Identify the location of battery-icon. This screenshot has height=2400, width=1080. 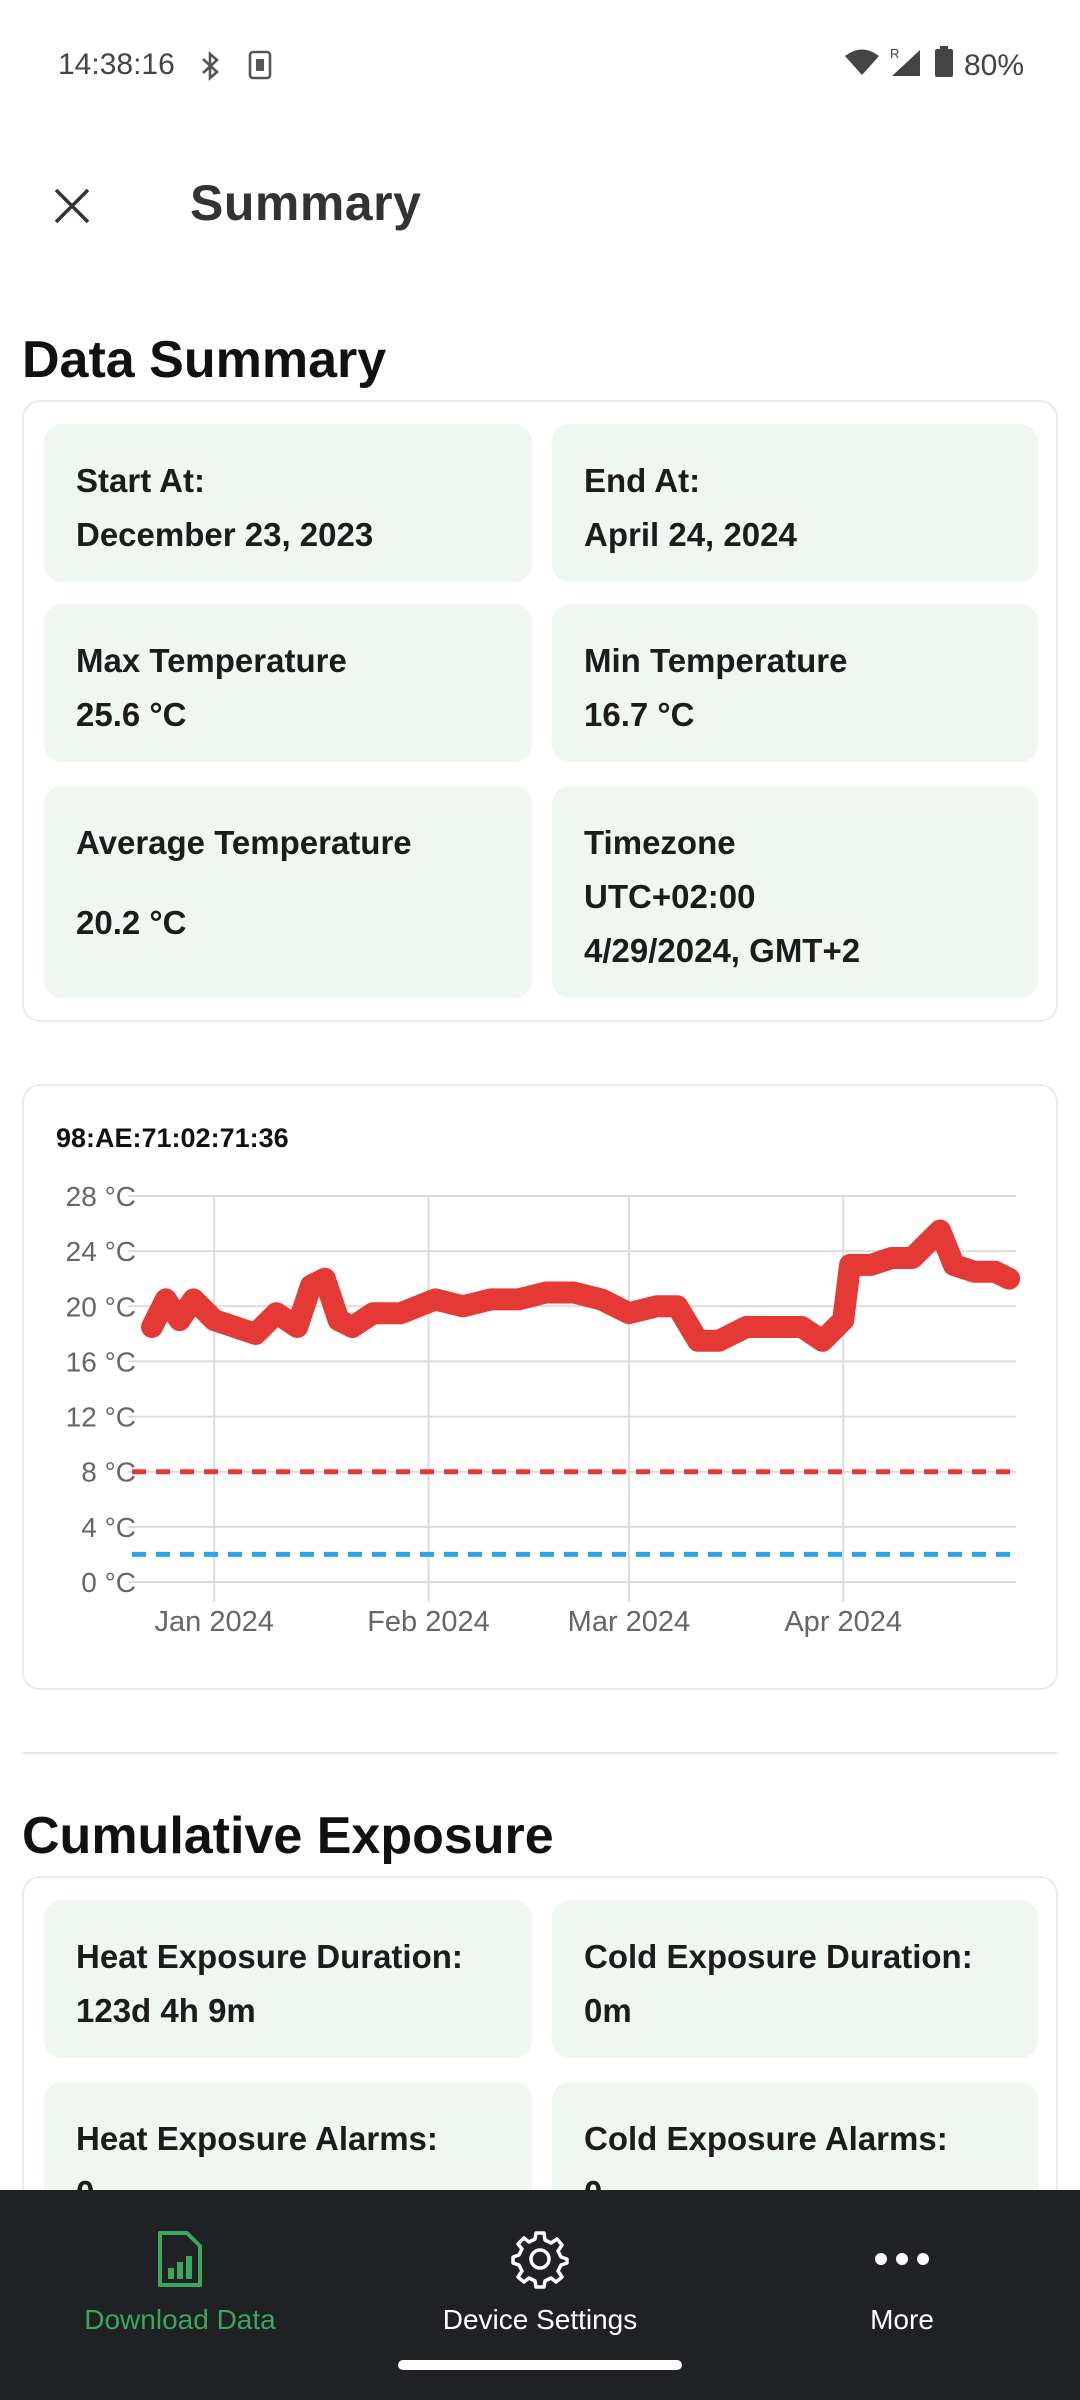
(944, 66).